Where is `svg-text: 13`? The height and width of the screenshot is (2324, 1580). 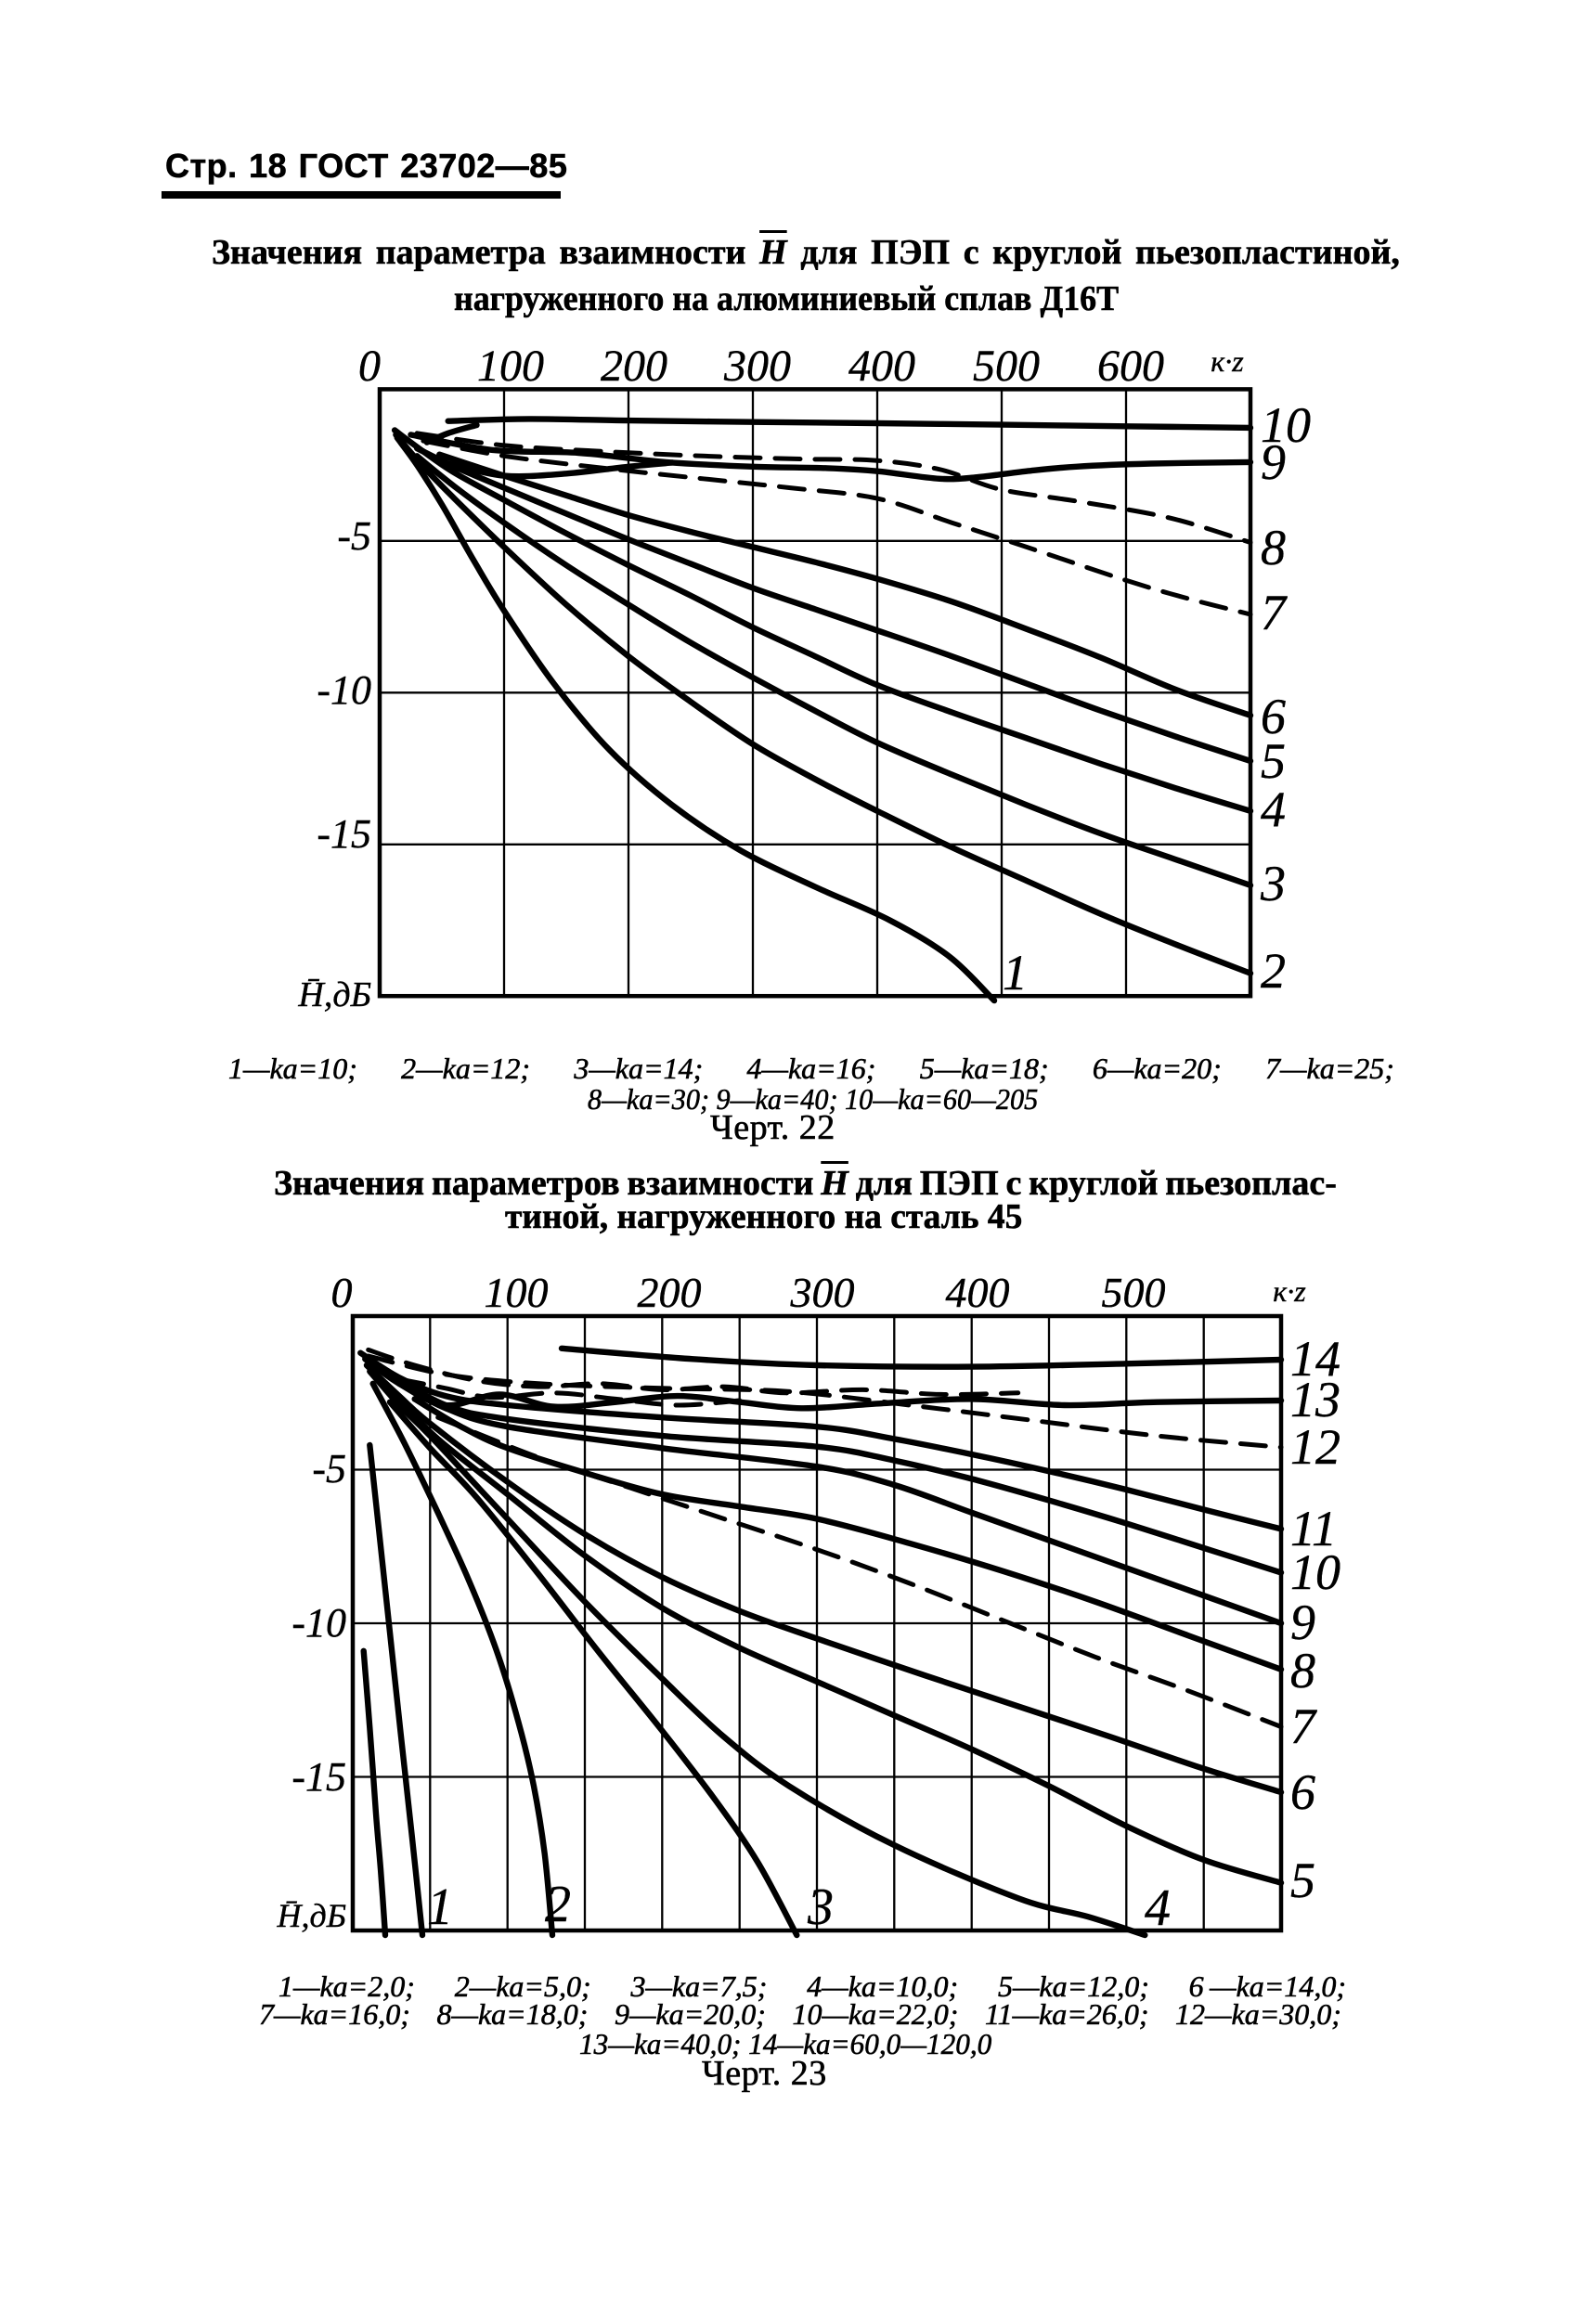 svg-text: 13 is located at coordinates (1315, 1400).